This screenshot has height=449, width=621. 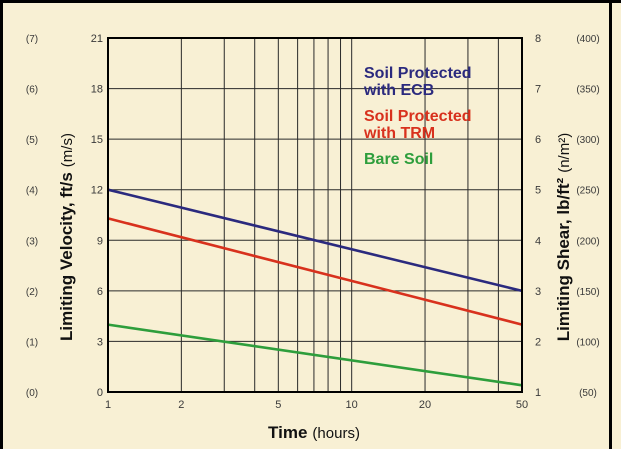 I want to click on y-right-metric-tick-label: (350), so click(x=587, y=90).